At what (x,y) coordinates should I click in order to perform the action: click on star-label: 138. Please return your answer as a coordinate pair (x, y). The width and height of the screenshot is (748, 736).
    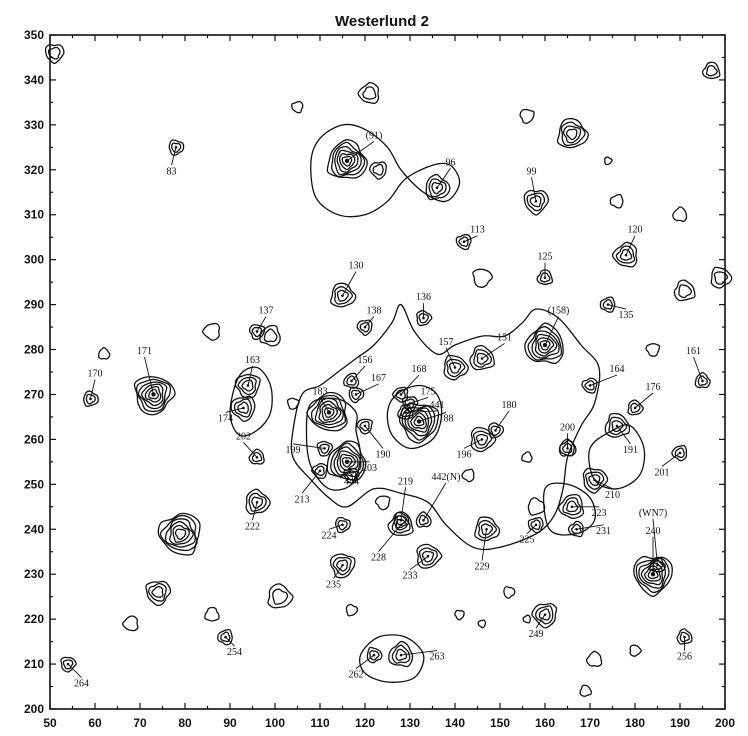
    Looking at the image, I should click on (374, 311).